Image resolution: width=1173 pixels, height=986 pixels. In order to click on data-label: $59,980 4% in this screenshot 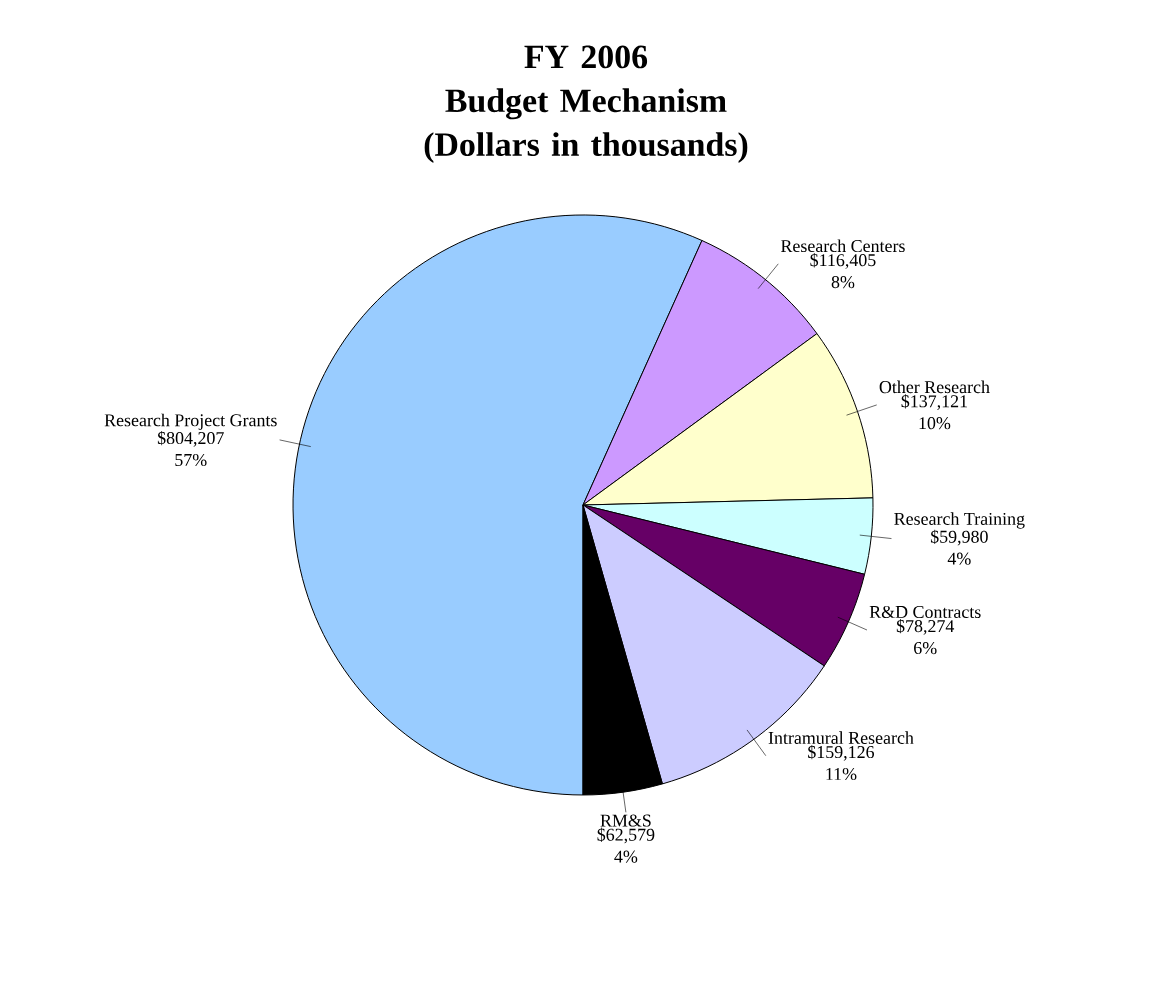, I will do `click(959, 547)`.